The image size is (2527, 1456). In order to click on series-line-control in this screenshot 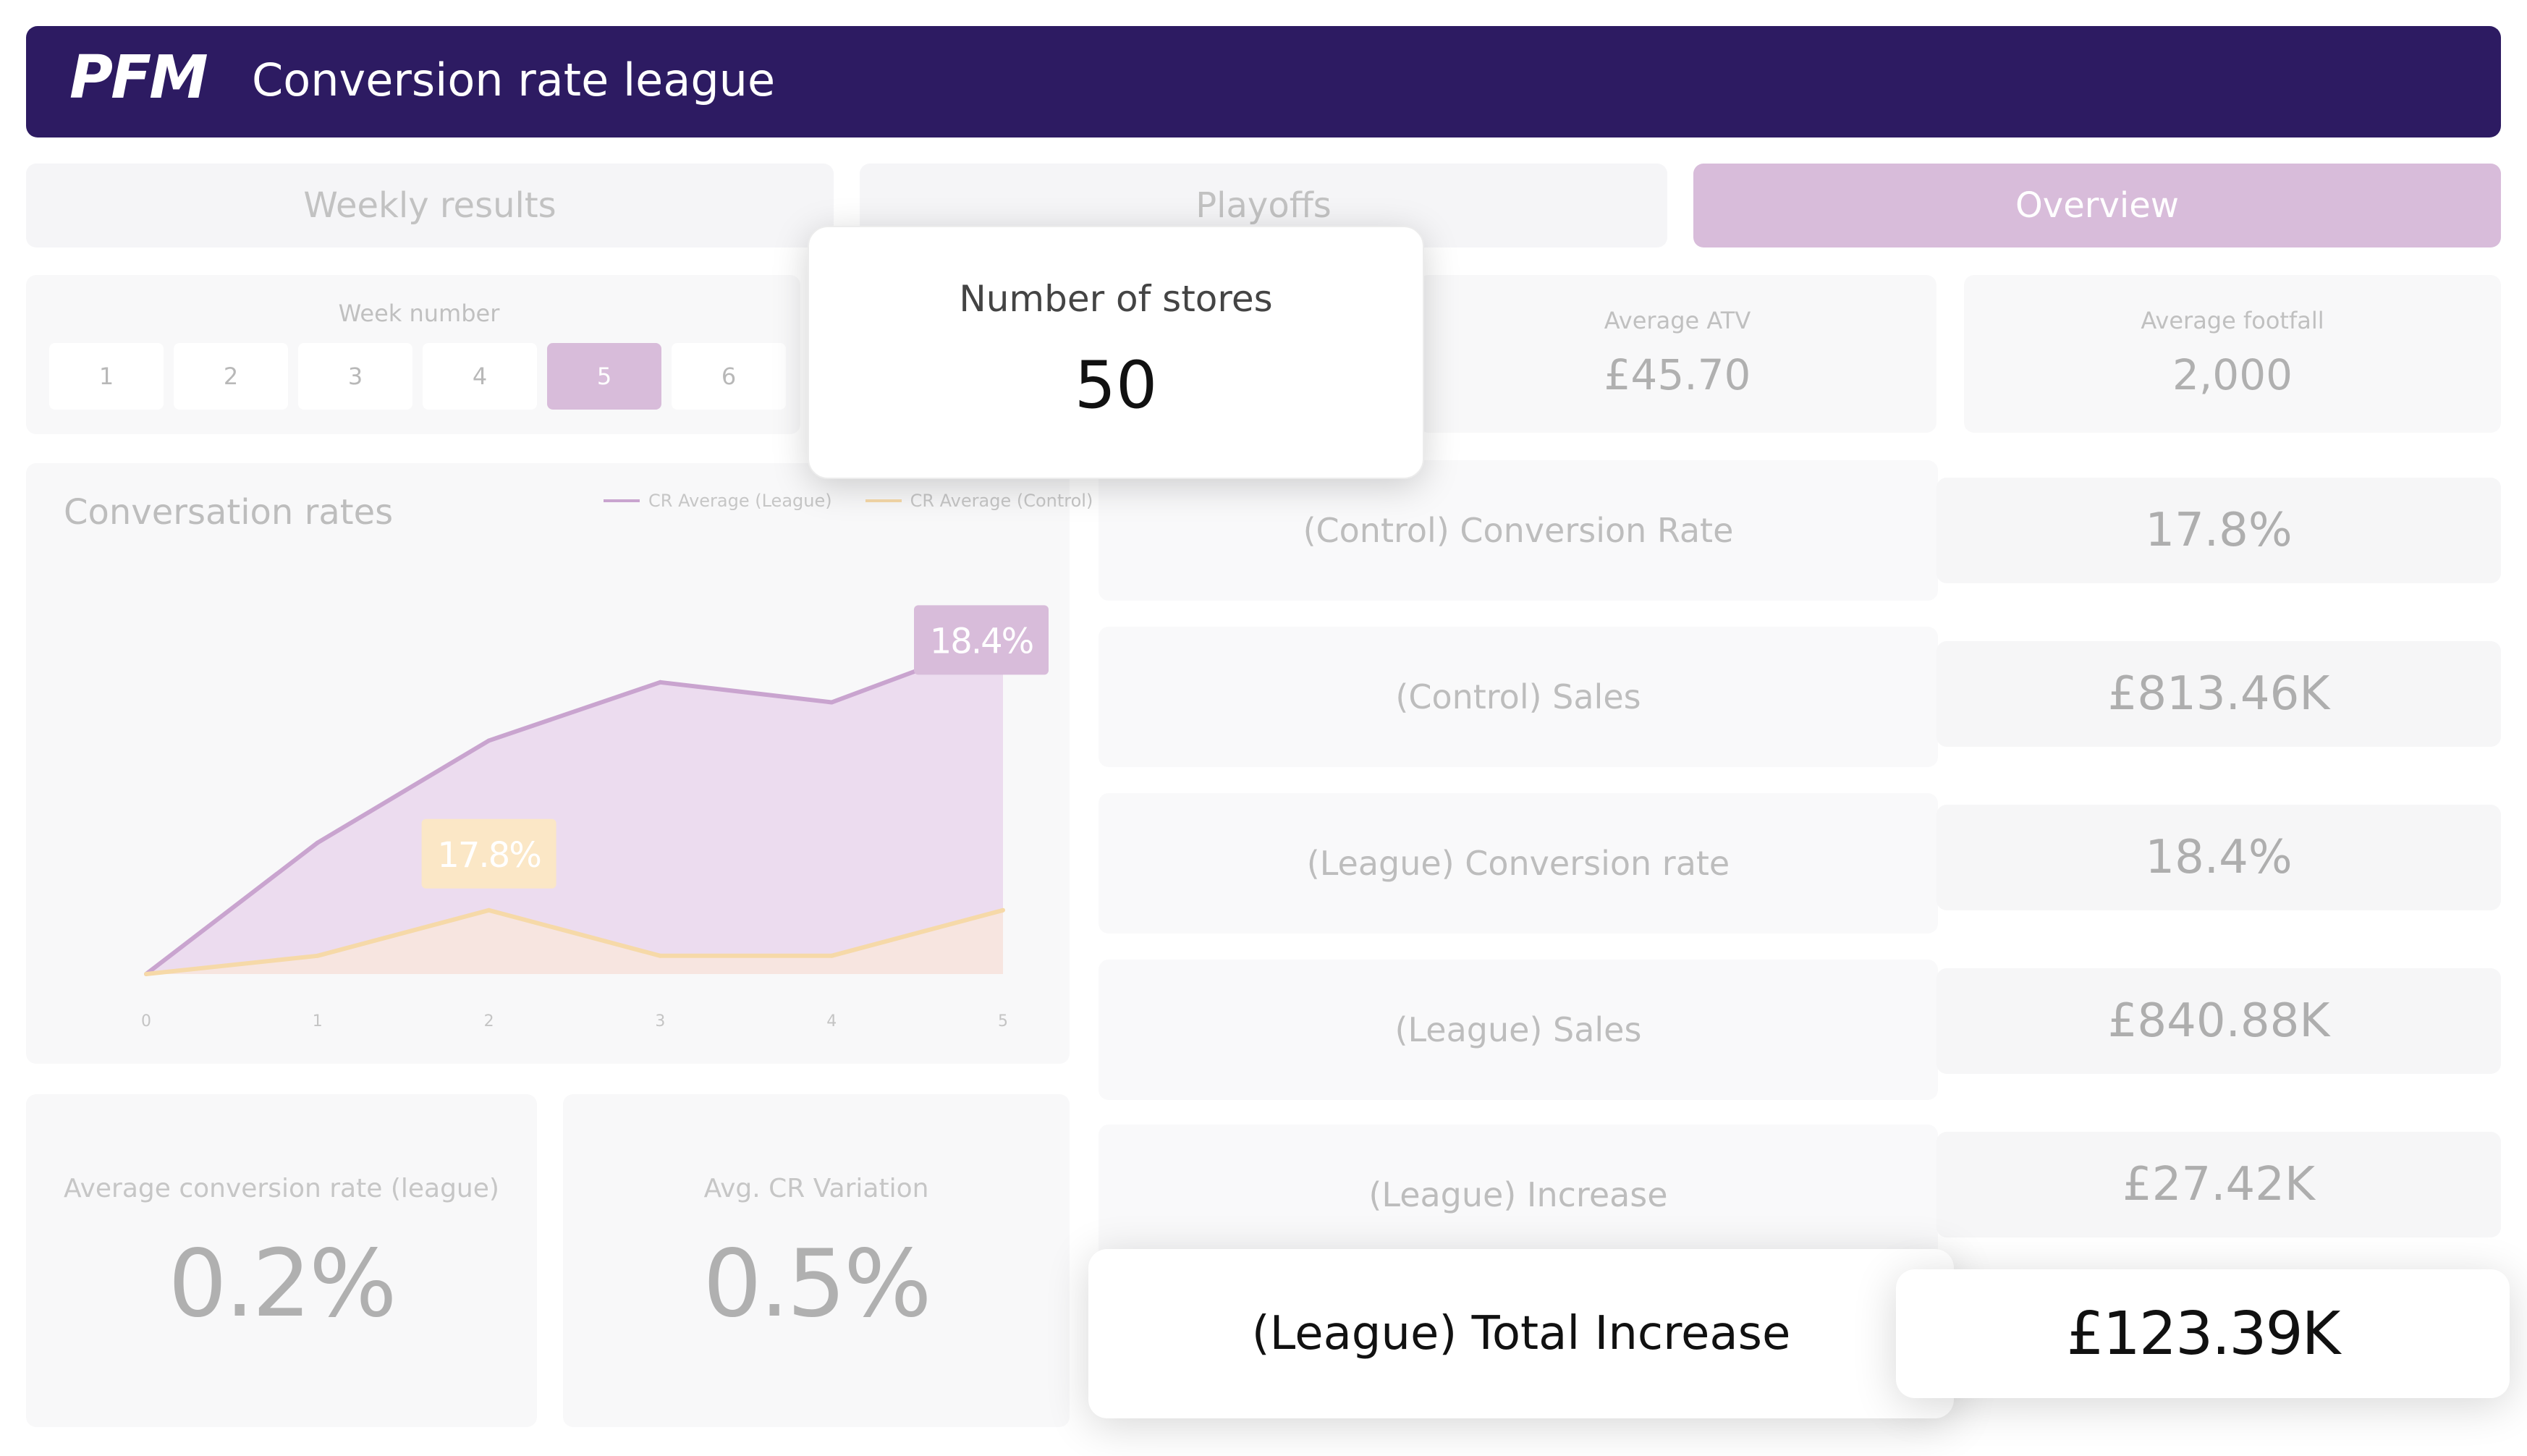, I will do `click(574, 942)`.